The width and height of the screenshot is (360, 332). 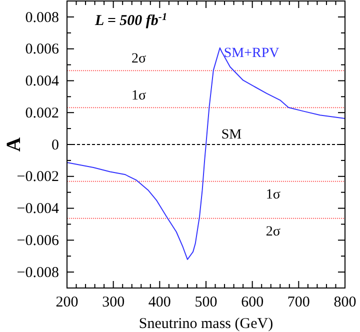 What do you see at coordinates (55, 145) in the screenshot?
I see `y-tick-label: 0` at bounding box center [55, 145].